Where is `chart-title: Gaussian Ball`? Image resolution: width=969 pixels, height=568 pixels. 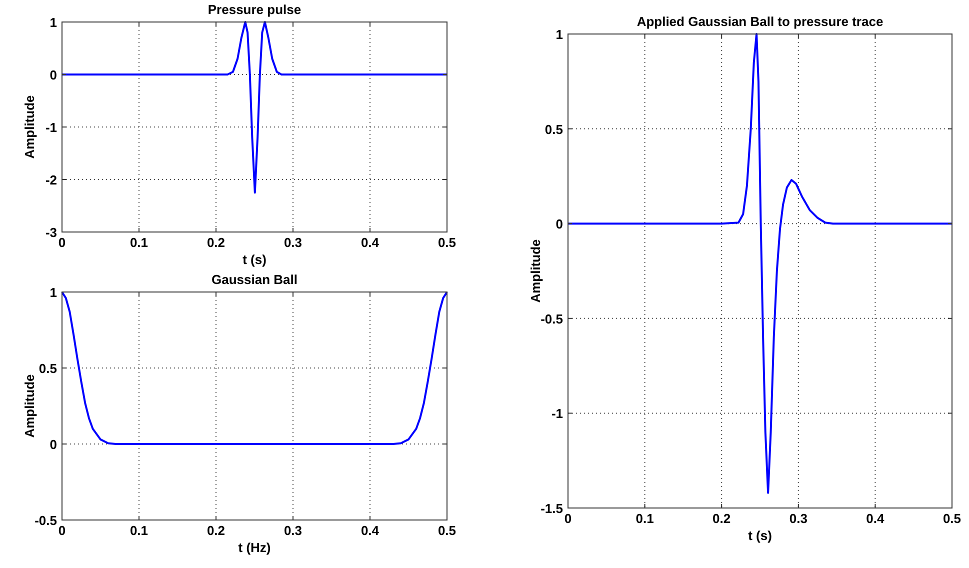 chart-title: Gaussian Ball is located at coordinates (255, 279).